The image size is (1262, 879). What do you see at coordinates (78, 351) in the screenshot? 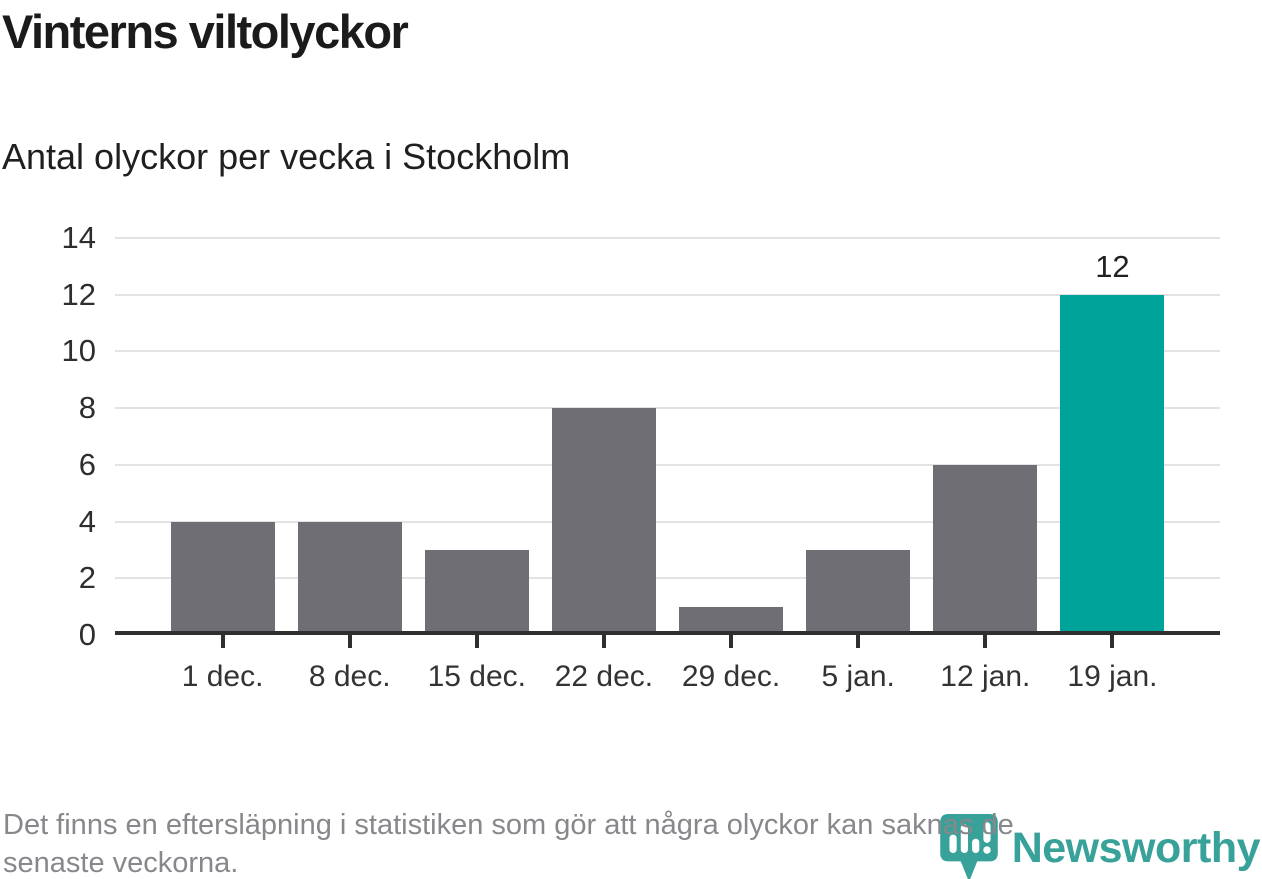
I see `y-tick-label-10: 10` at bounding box center [78, 351].